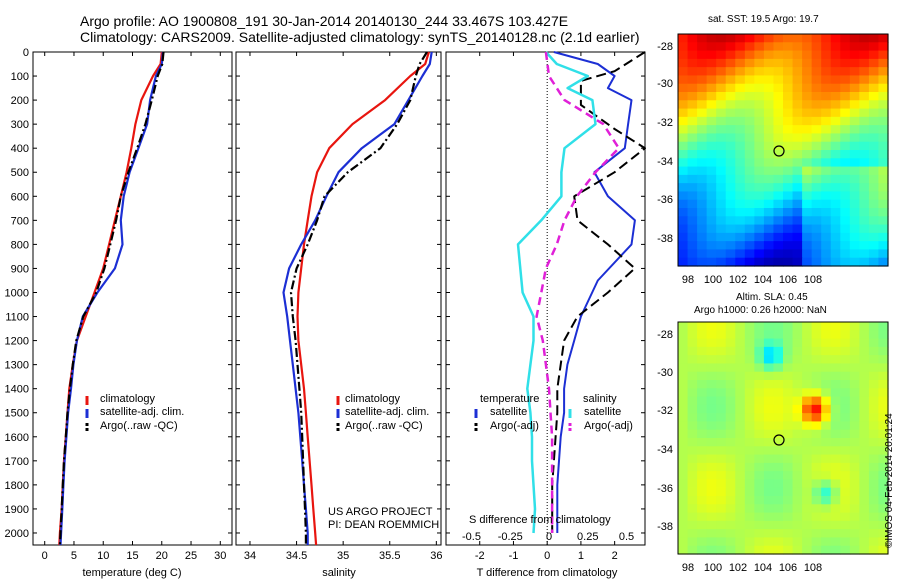  I want to click on diff-legend-temp-sat: satellite, so click(509, 412).